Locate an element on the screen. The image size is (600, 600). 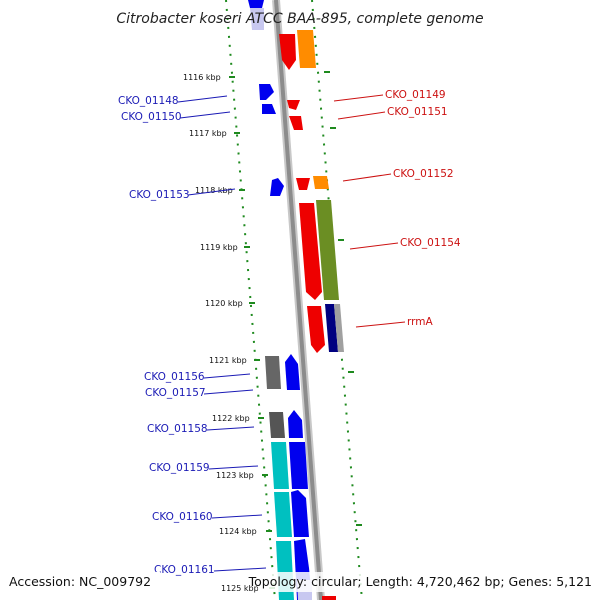
feature-red-top is located at coordinates (287, 52).